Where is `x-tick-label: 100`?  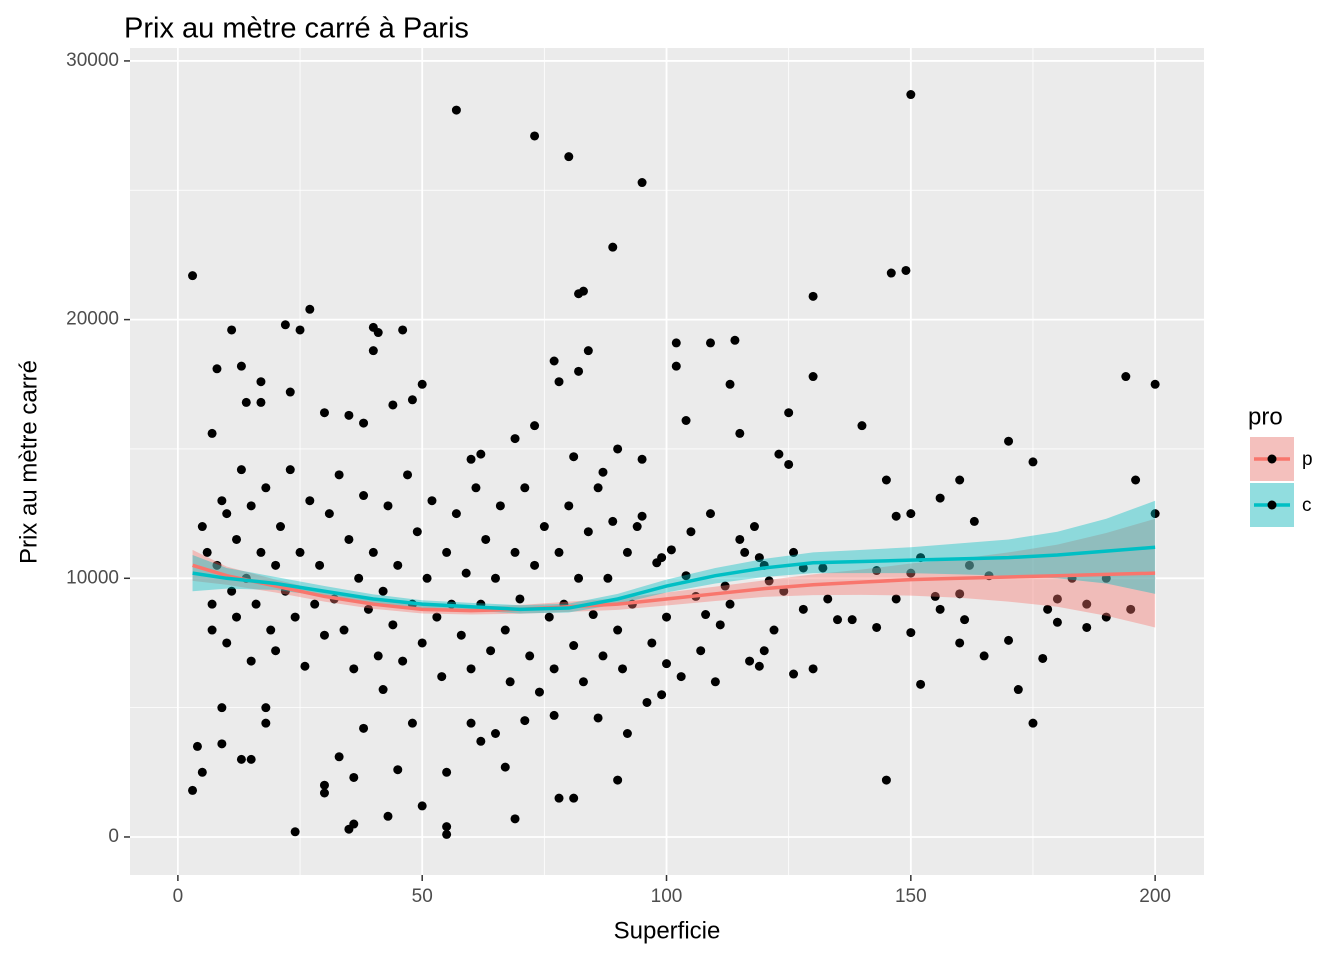 x-tick-label: 100 is located at coordinates (667, 896).